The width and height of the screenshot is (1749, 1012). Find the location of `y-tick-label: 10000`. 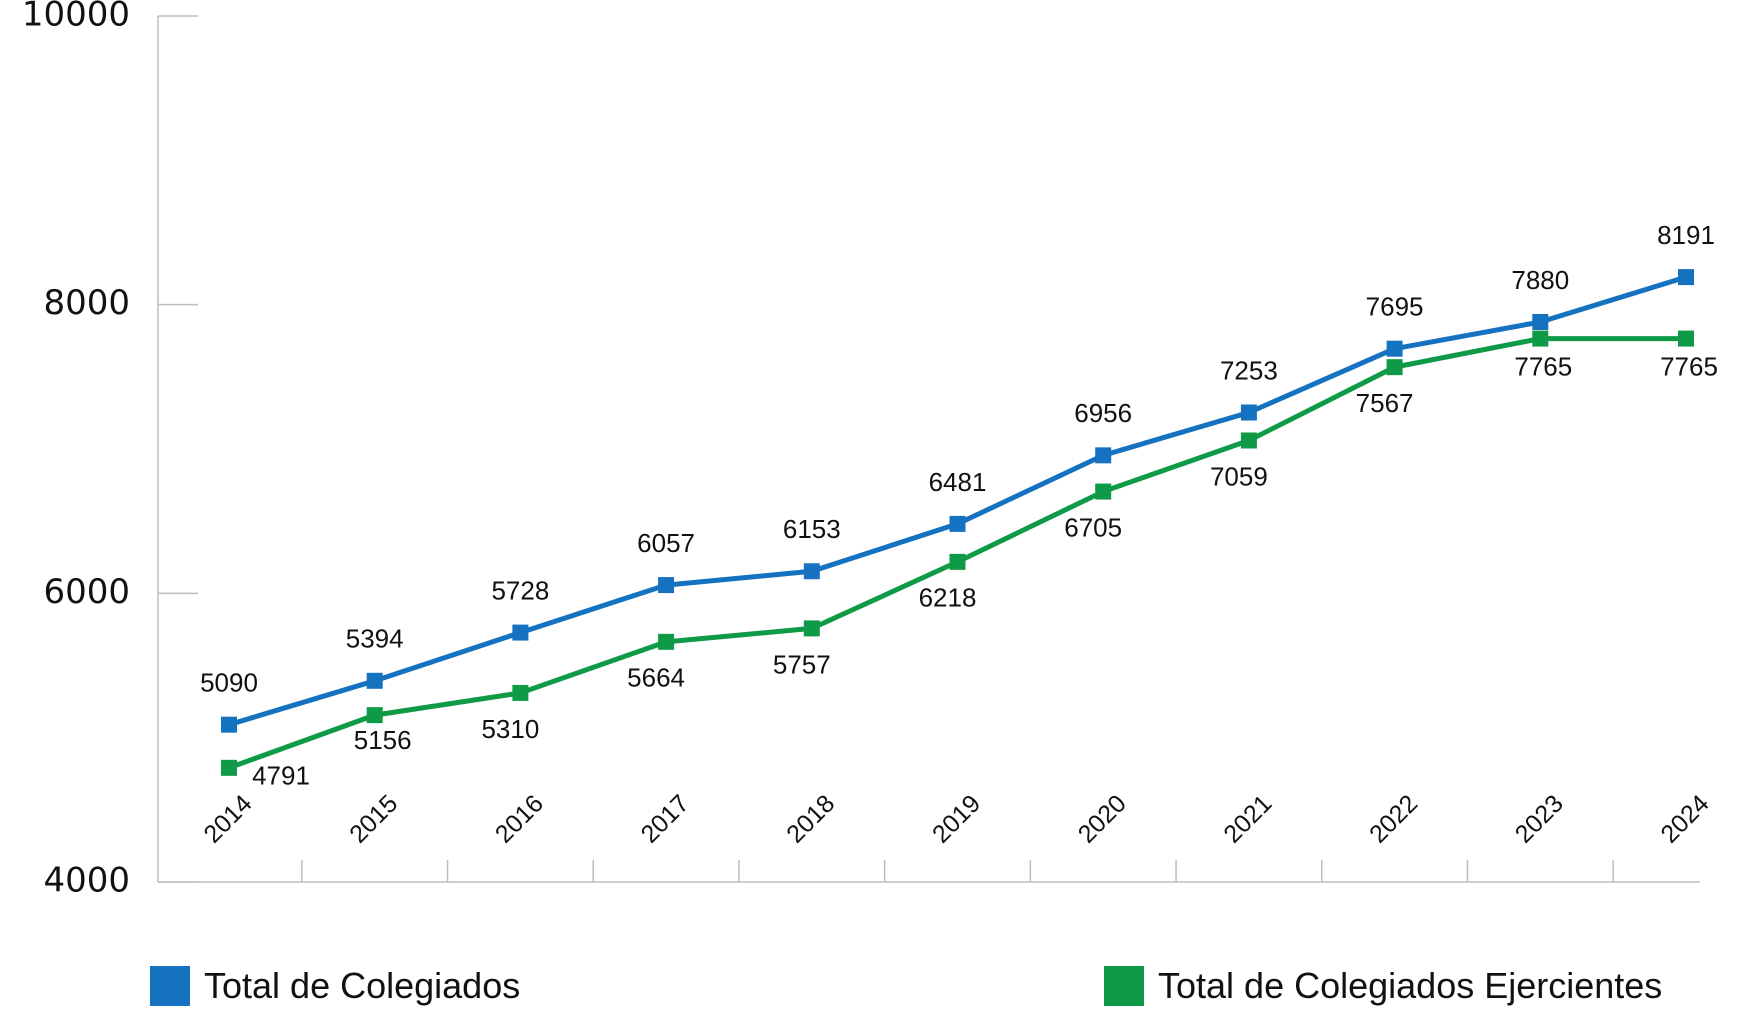

y-tick-label: 10000 is located at coordinates (76, 17).